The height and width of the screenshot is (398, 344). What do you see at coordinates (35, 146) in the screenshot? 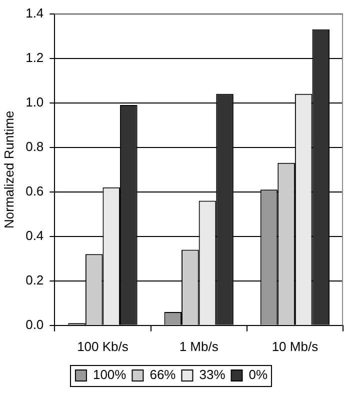
I see `y-tick-label: 0.8` at bounding box center [35, 146].